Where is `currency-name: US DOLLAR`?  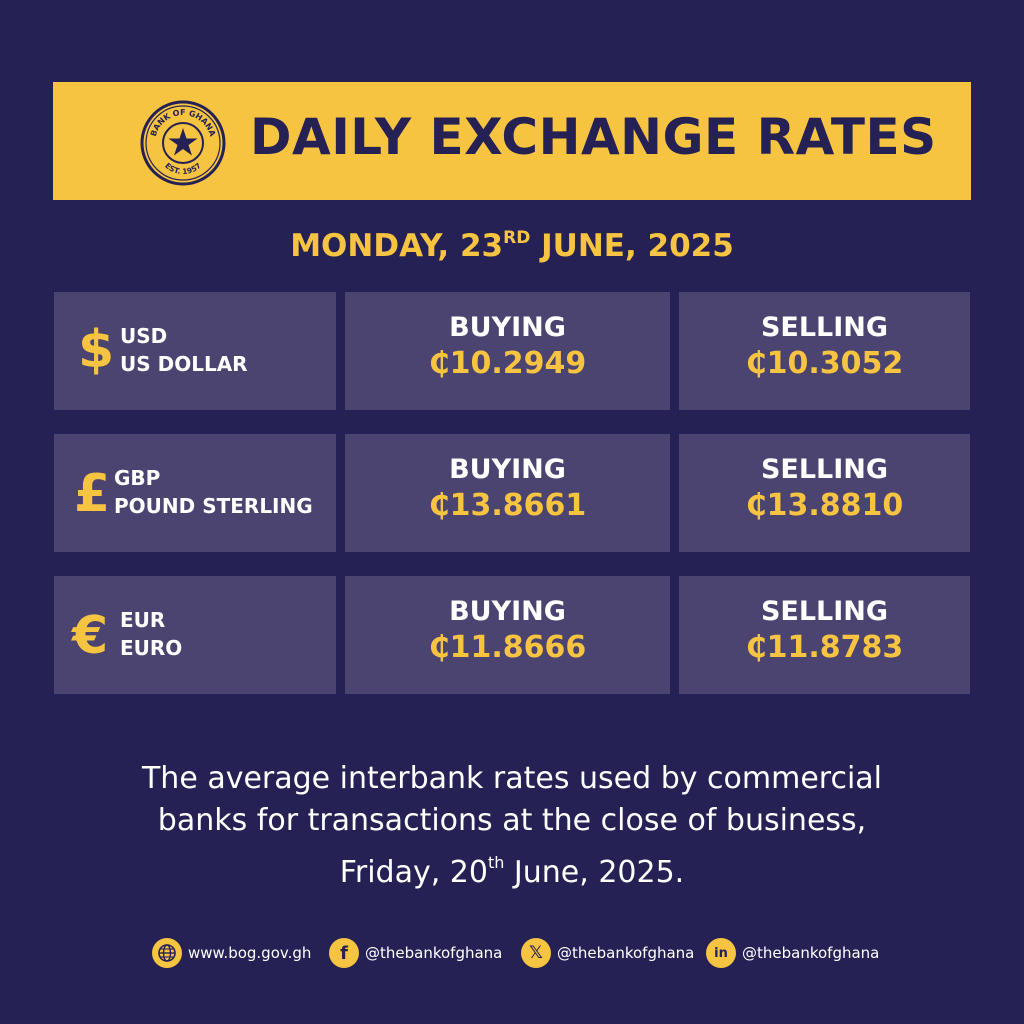
currency-name: US DOLLAR is located at coordinates (184, 364).